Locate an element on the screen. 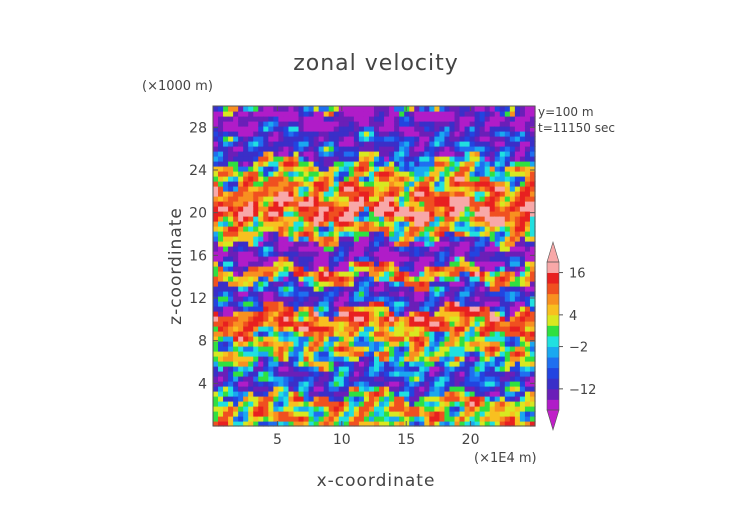 The height and width of the screenshot is (532, 752). y-tick-label: 24 is located at coordinates (198, 171).